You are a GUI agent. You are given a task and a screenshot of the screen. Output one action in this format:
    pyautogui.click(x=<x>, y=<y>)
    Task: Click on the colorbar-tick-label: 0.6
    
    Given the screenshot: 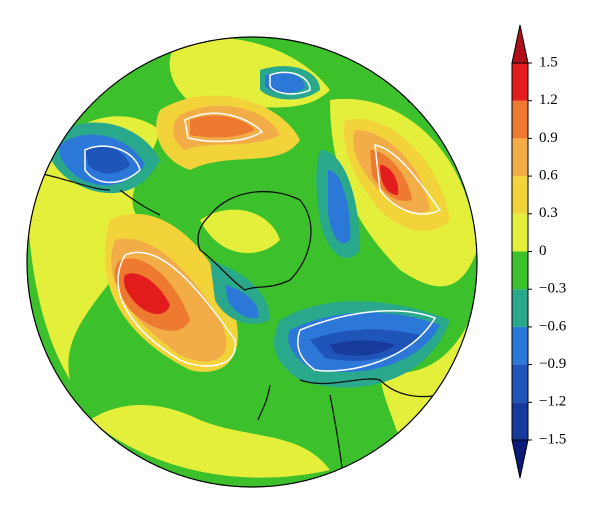 What is the action you would take?
    pyautogui.click(x=548, y=176)
    